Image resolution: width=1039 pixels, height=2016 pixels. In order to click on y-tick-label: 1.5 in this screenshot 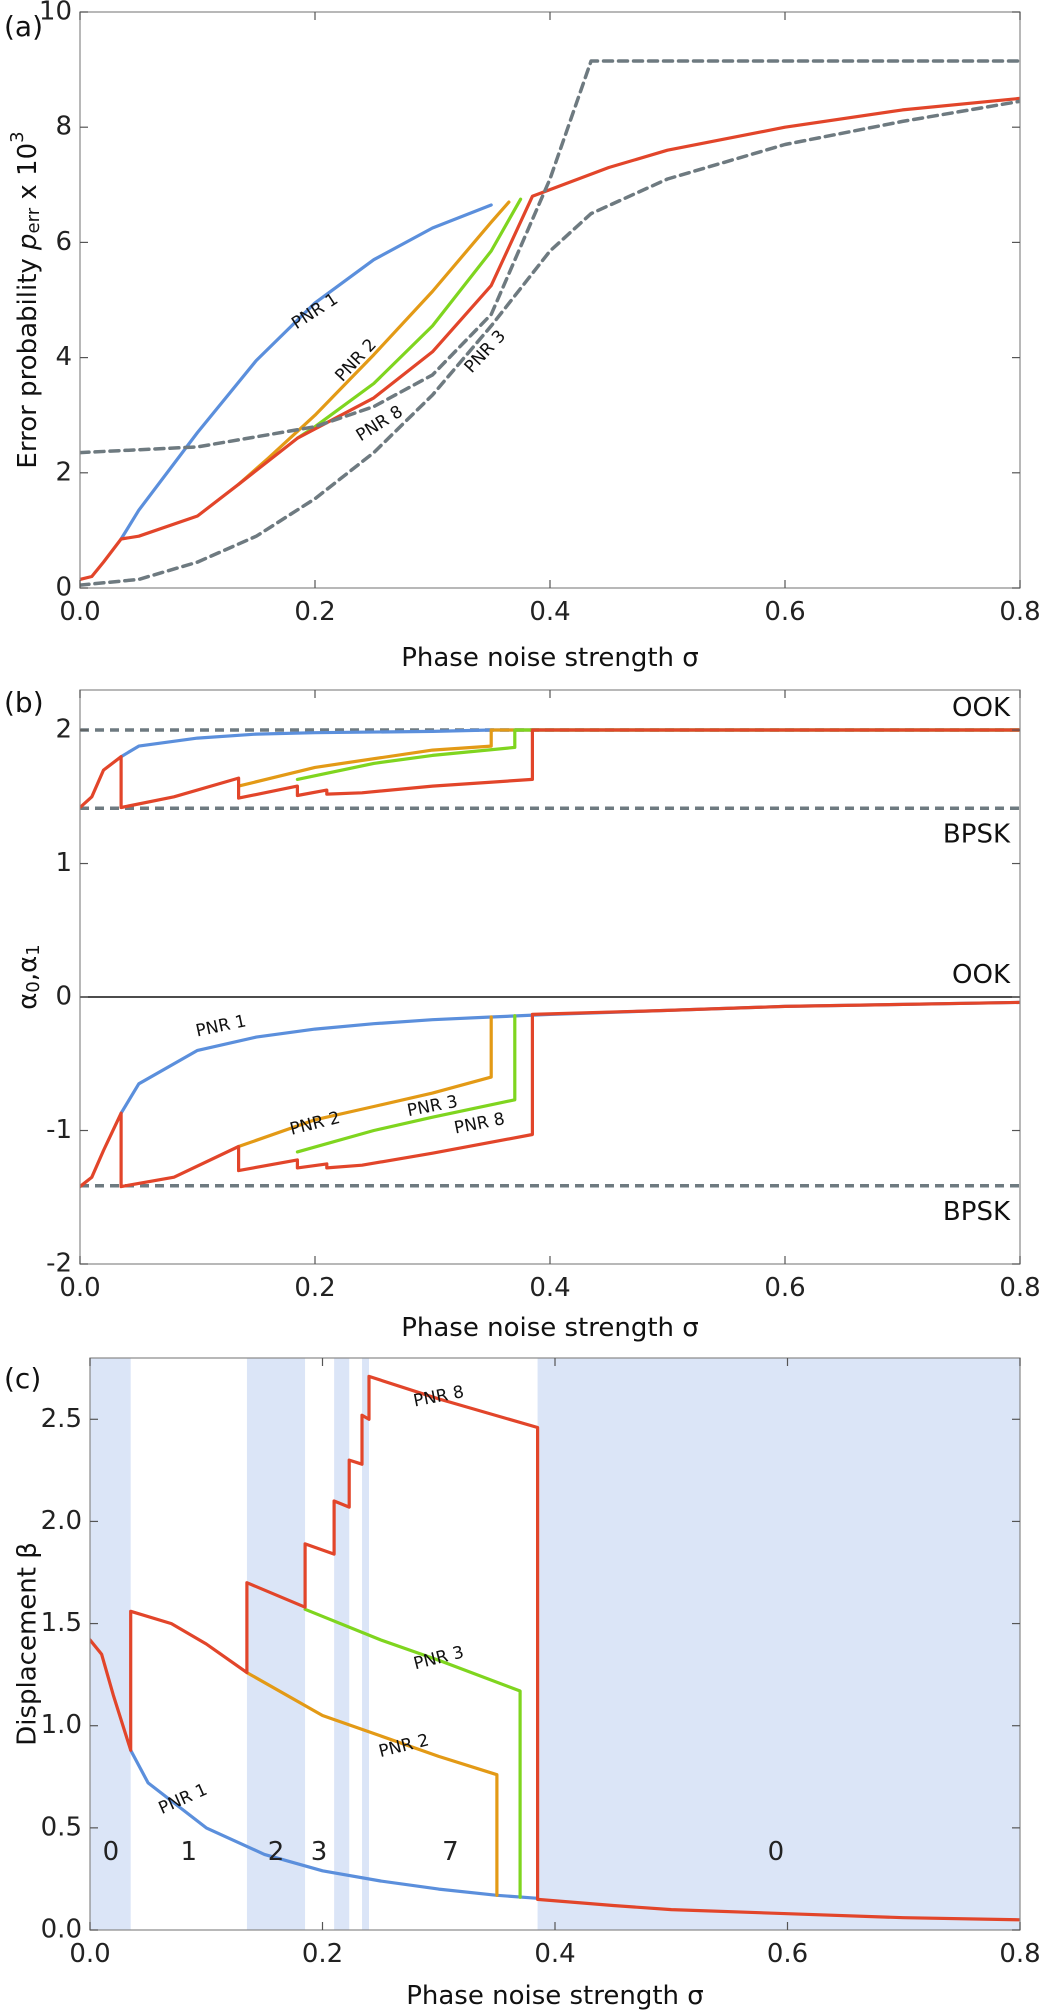, I will do `click(61, 1623)`.